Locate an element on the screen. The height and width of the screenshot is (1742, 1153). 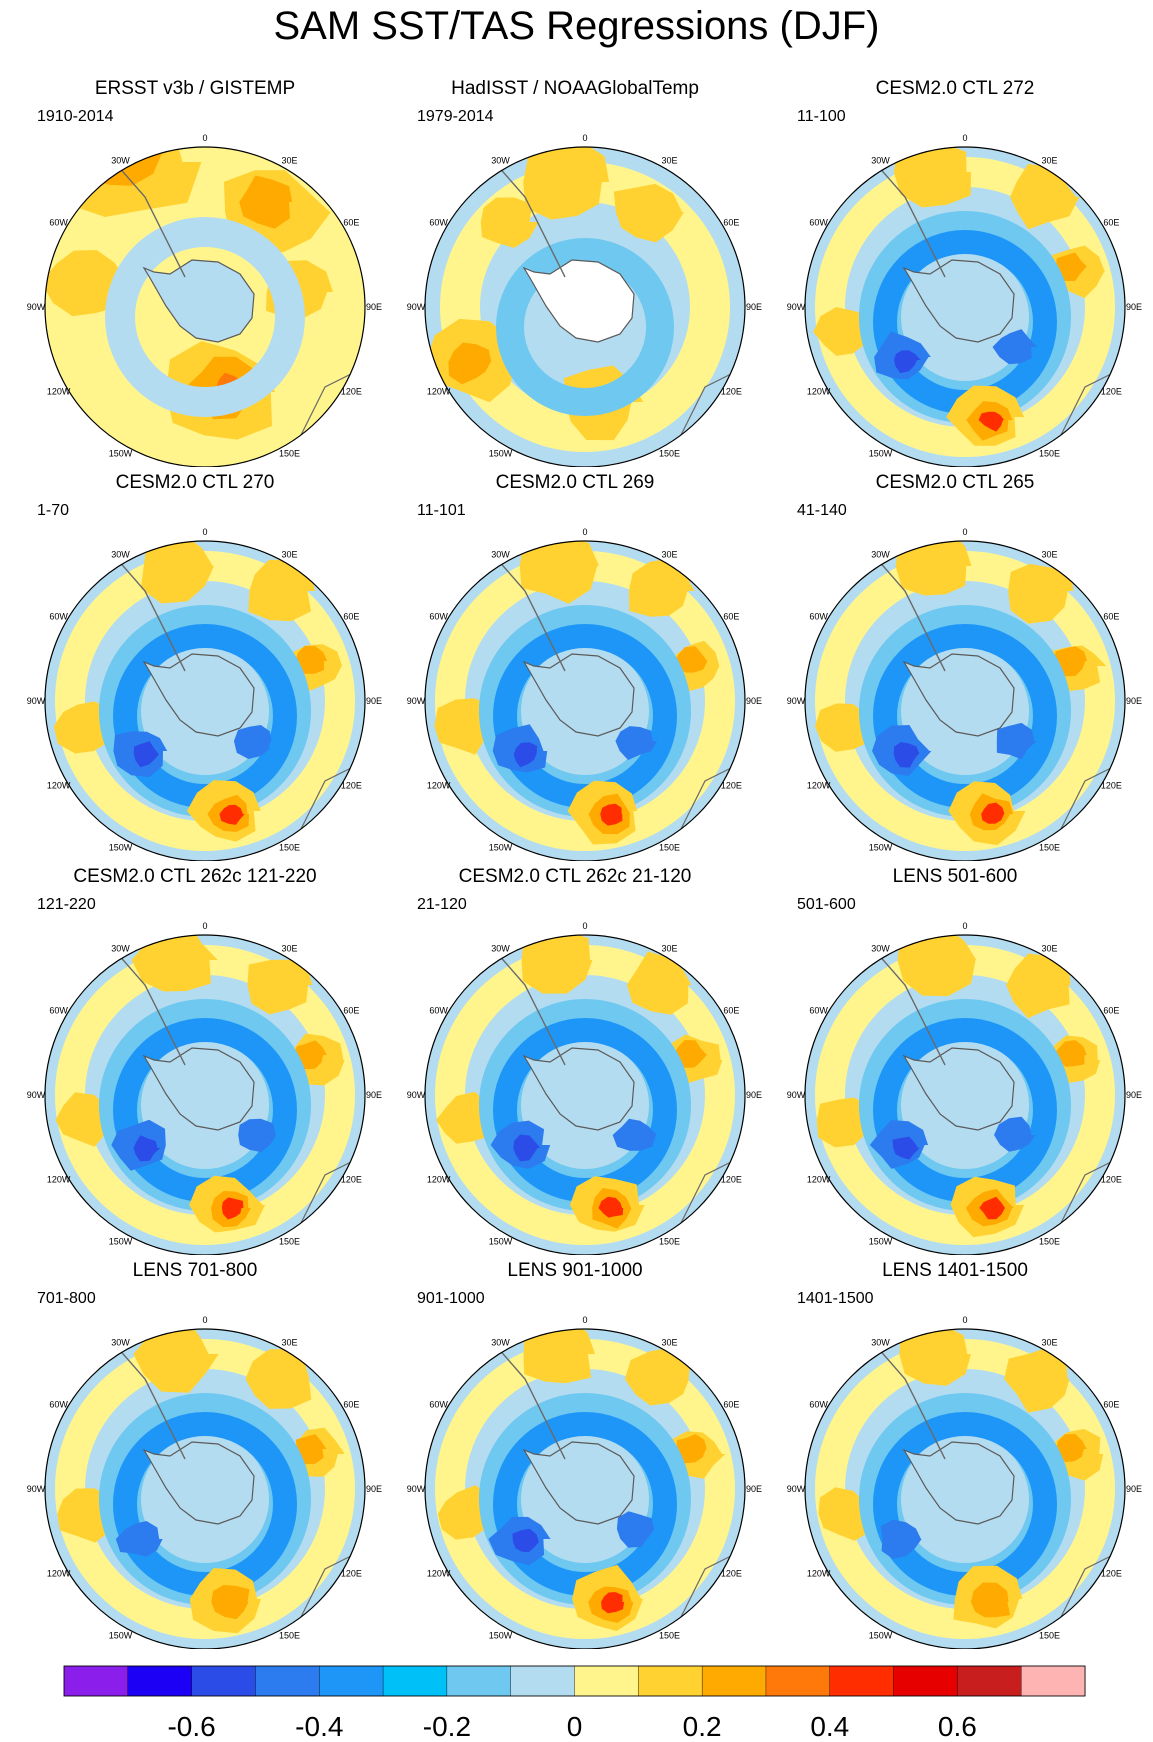
colorbar-tick-label: -0.6 is located at coordinates (191, 1726).